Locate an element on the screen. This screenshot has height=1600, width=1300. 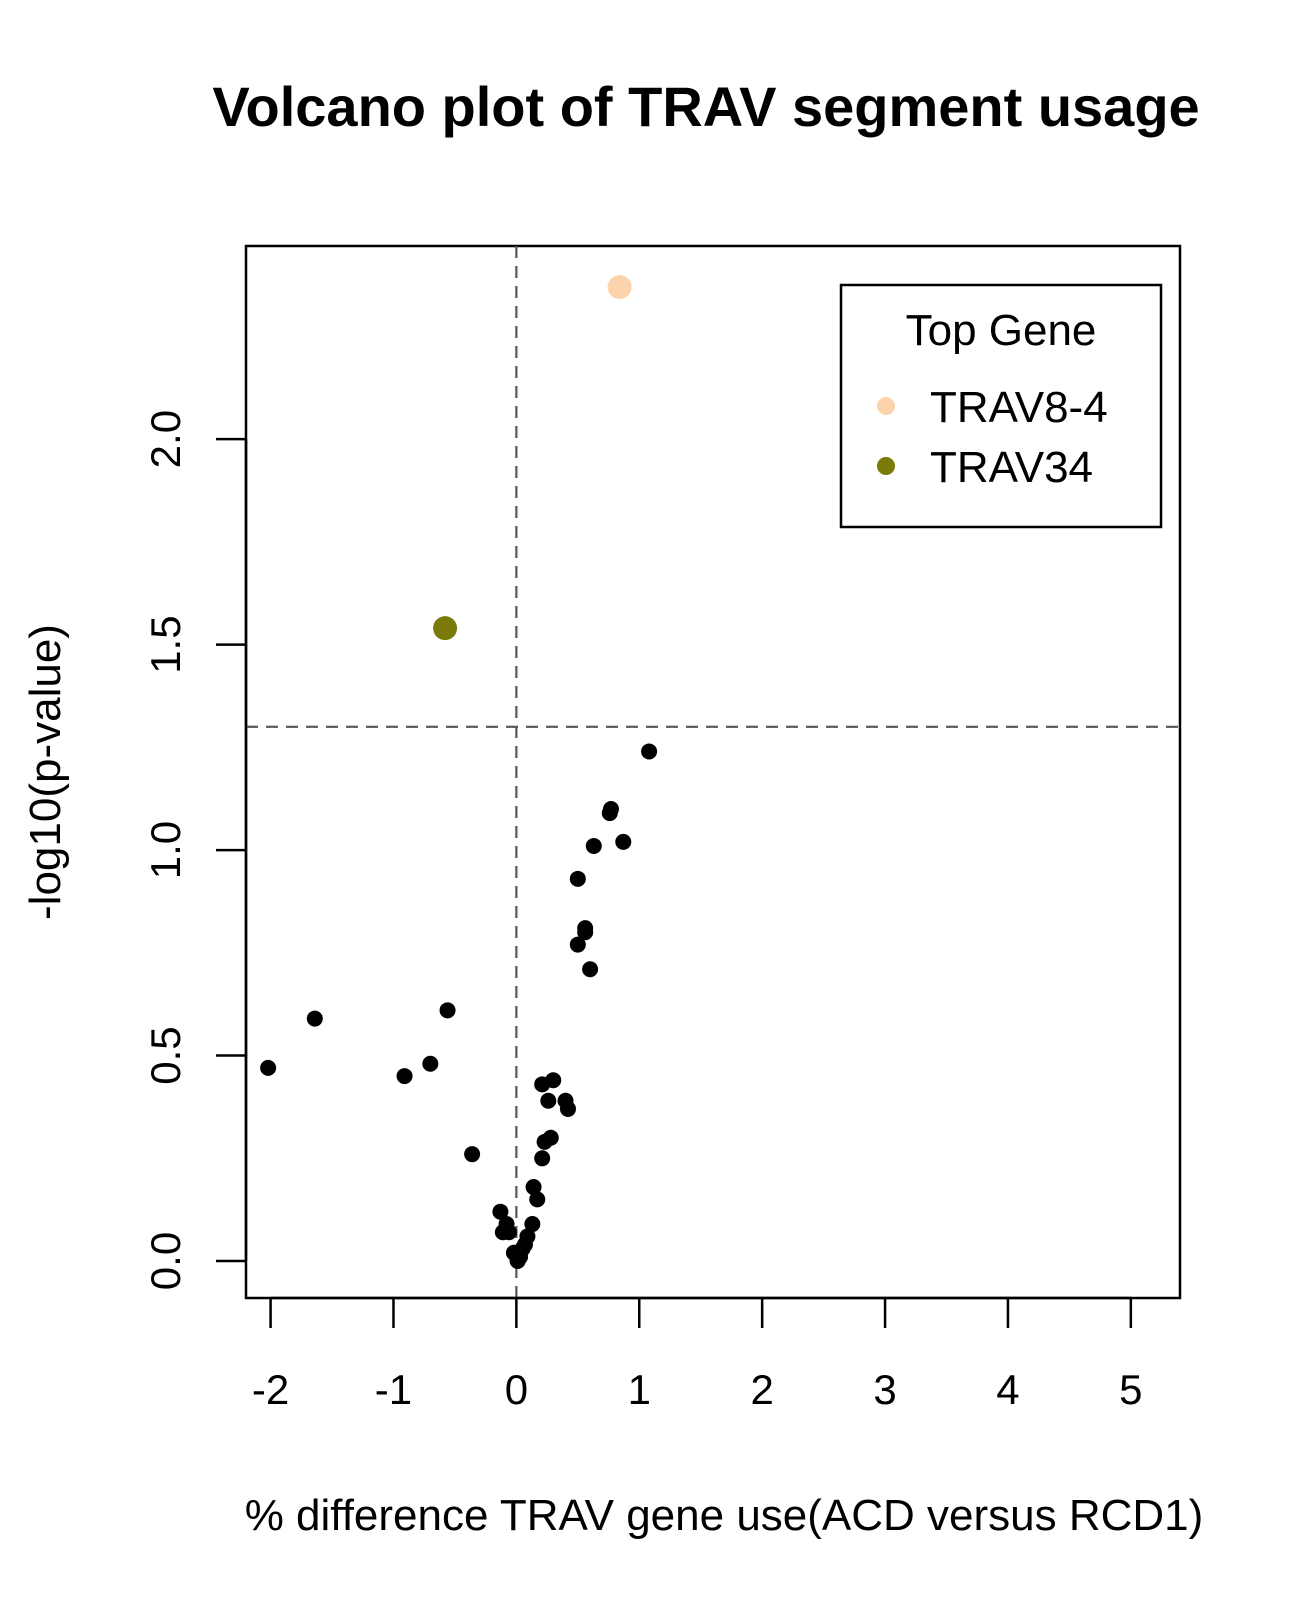
x-tick-label: -2 is located at coordinates (270, 1389).